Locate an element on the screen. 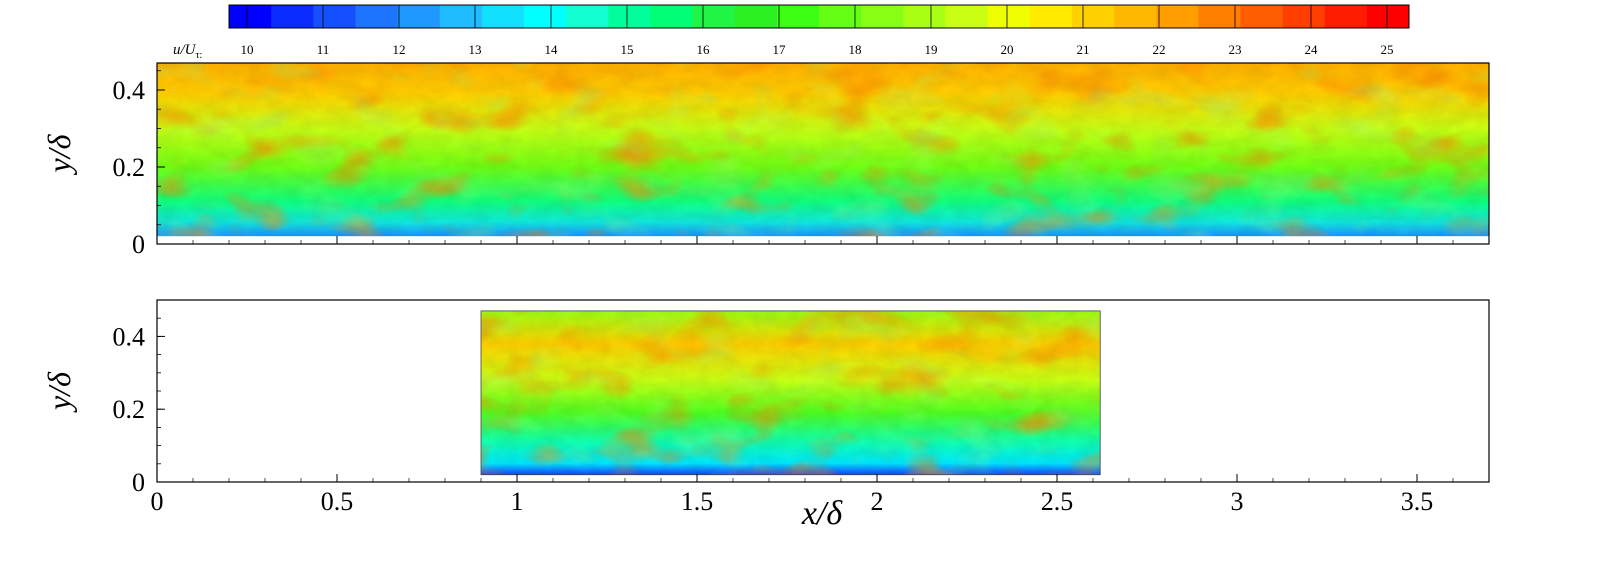  x-tick-label: 1 is located at coordinates (517, 501).